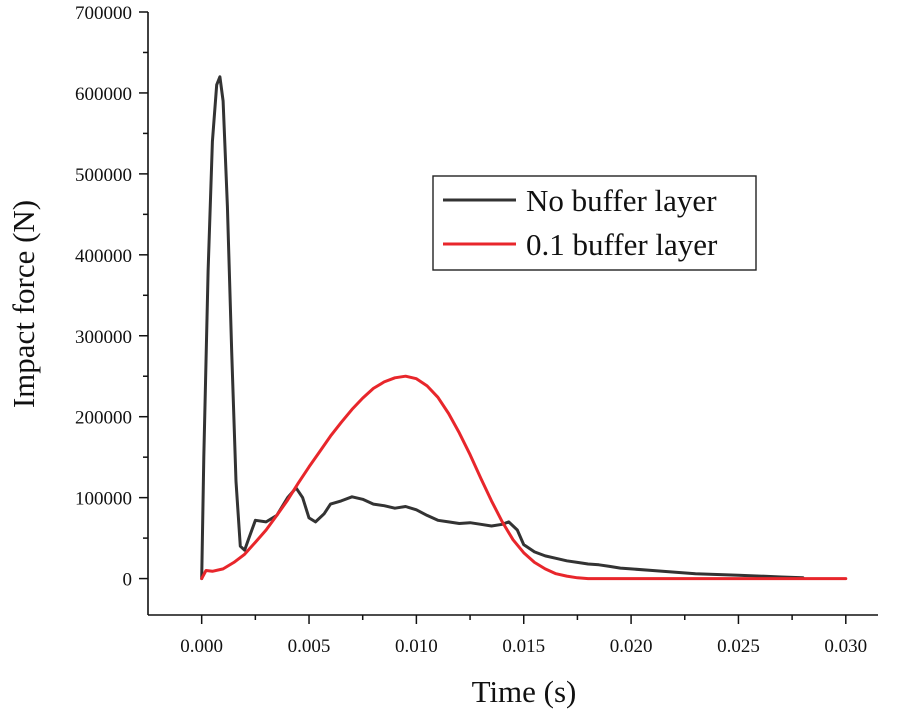 The height and width of the screenshot is (719, 905). Describe the element at coordinates (103, 499) in the screenshot. I see `y-tick-label: 100000` at that location.